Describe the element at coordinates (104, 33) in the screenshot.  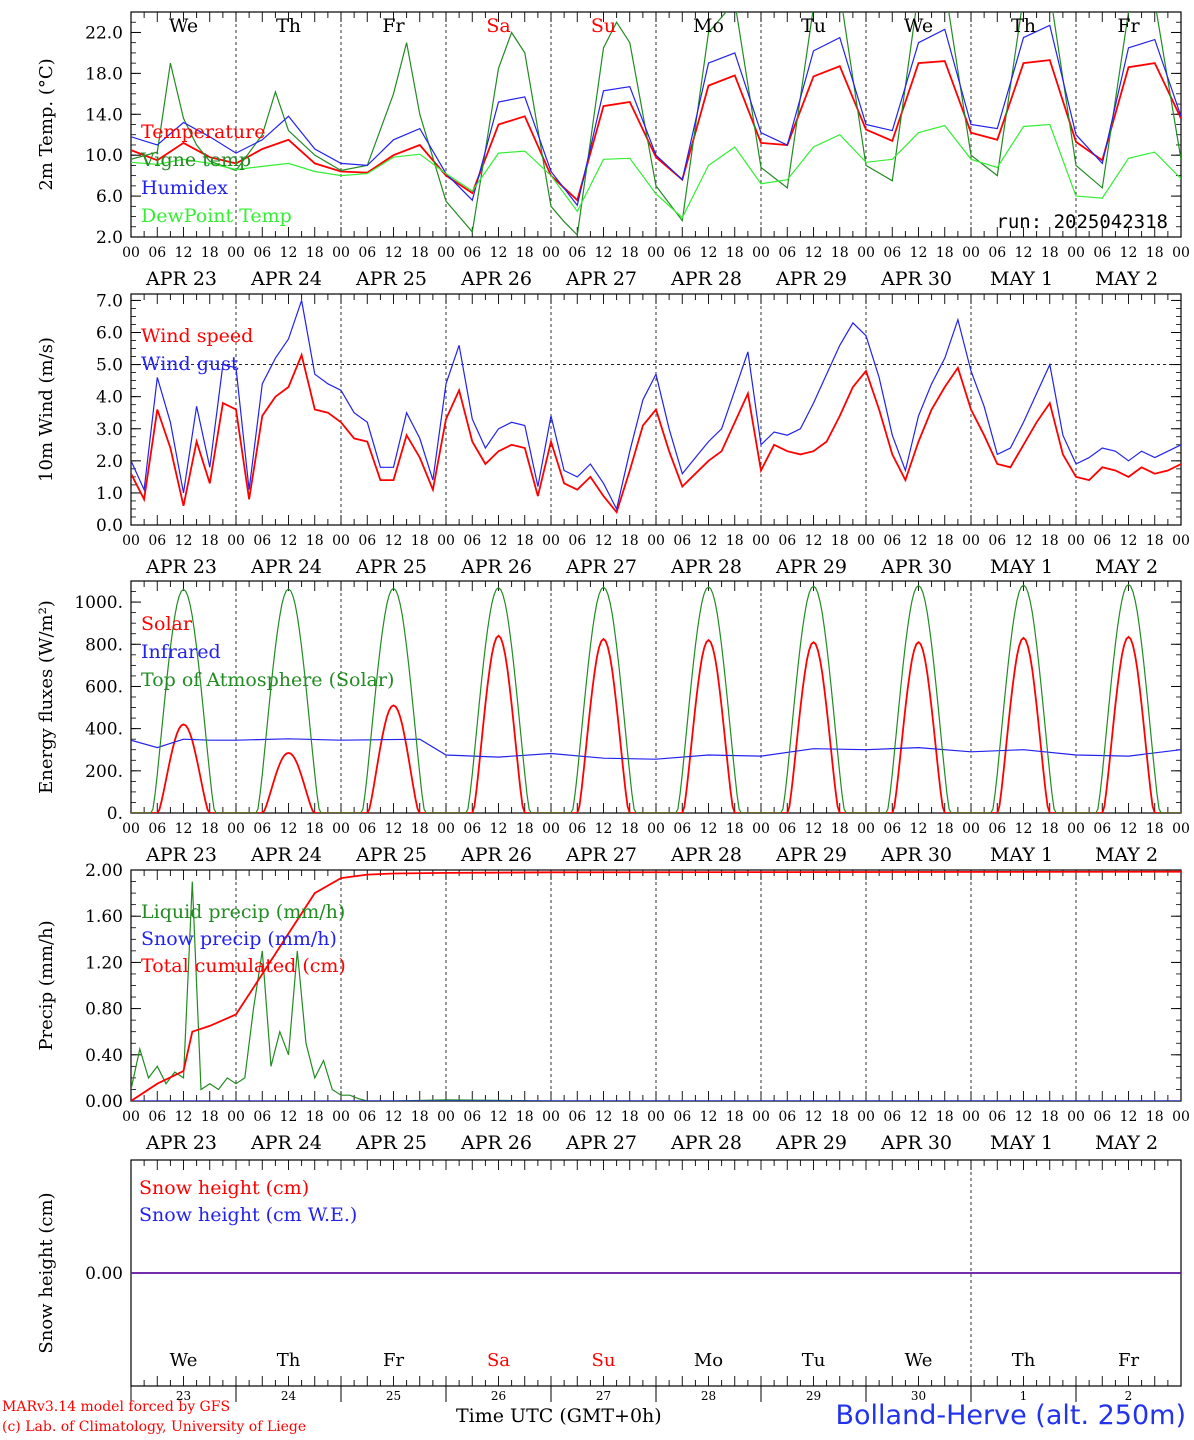
I see `y-tick-label: 22.0` at that location.